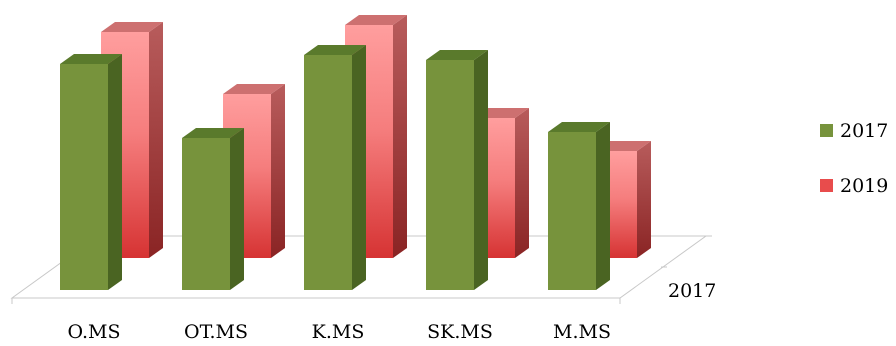 Image resolution: width=896 pixels, height=346 pixels. I want to click on bar-2017-oms-side, so click(115, 172).